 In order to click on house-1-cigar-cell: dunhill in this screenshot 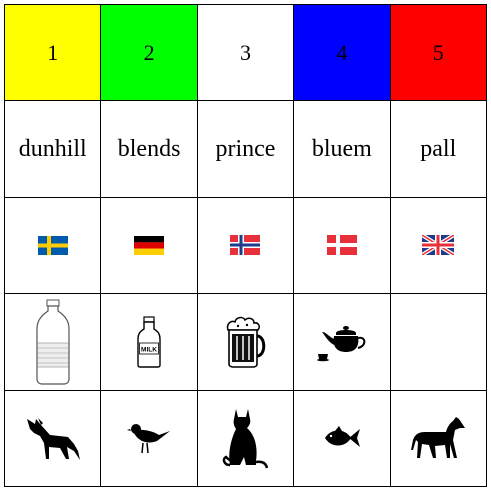, I will do `click(53, 149)`.